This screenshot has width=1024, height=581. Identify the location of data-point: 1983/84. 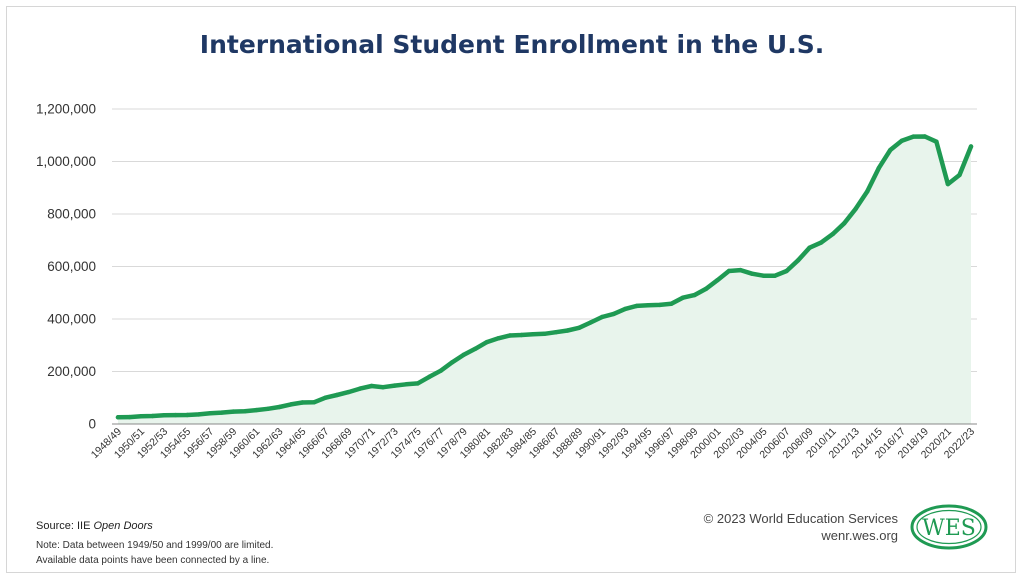
(521, 335).